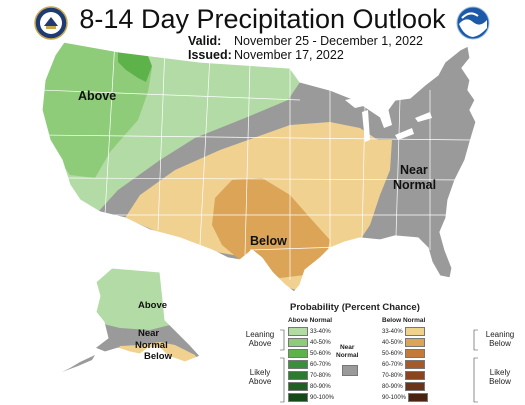 This screenshot has height=405, width=525. What do you see at coordinates (262, 19) in the screenshot?
I see `page-title: 8-14 Day Precipitation Outlook` at bounding box center [262, 19].